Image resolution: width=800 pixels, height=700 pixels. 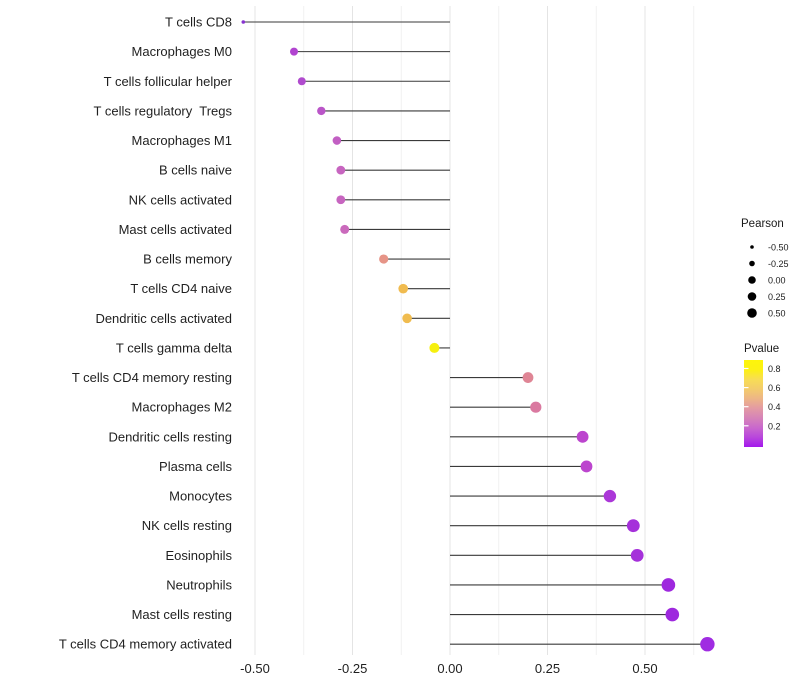 I want to click on legend-size-label: 0.50, so click(x=777, y=314).